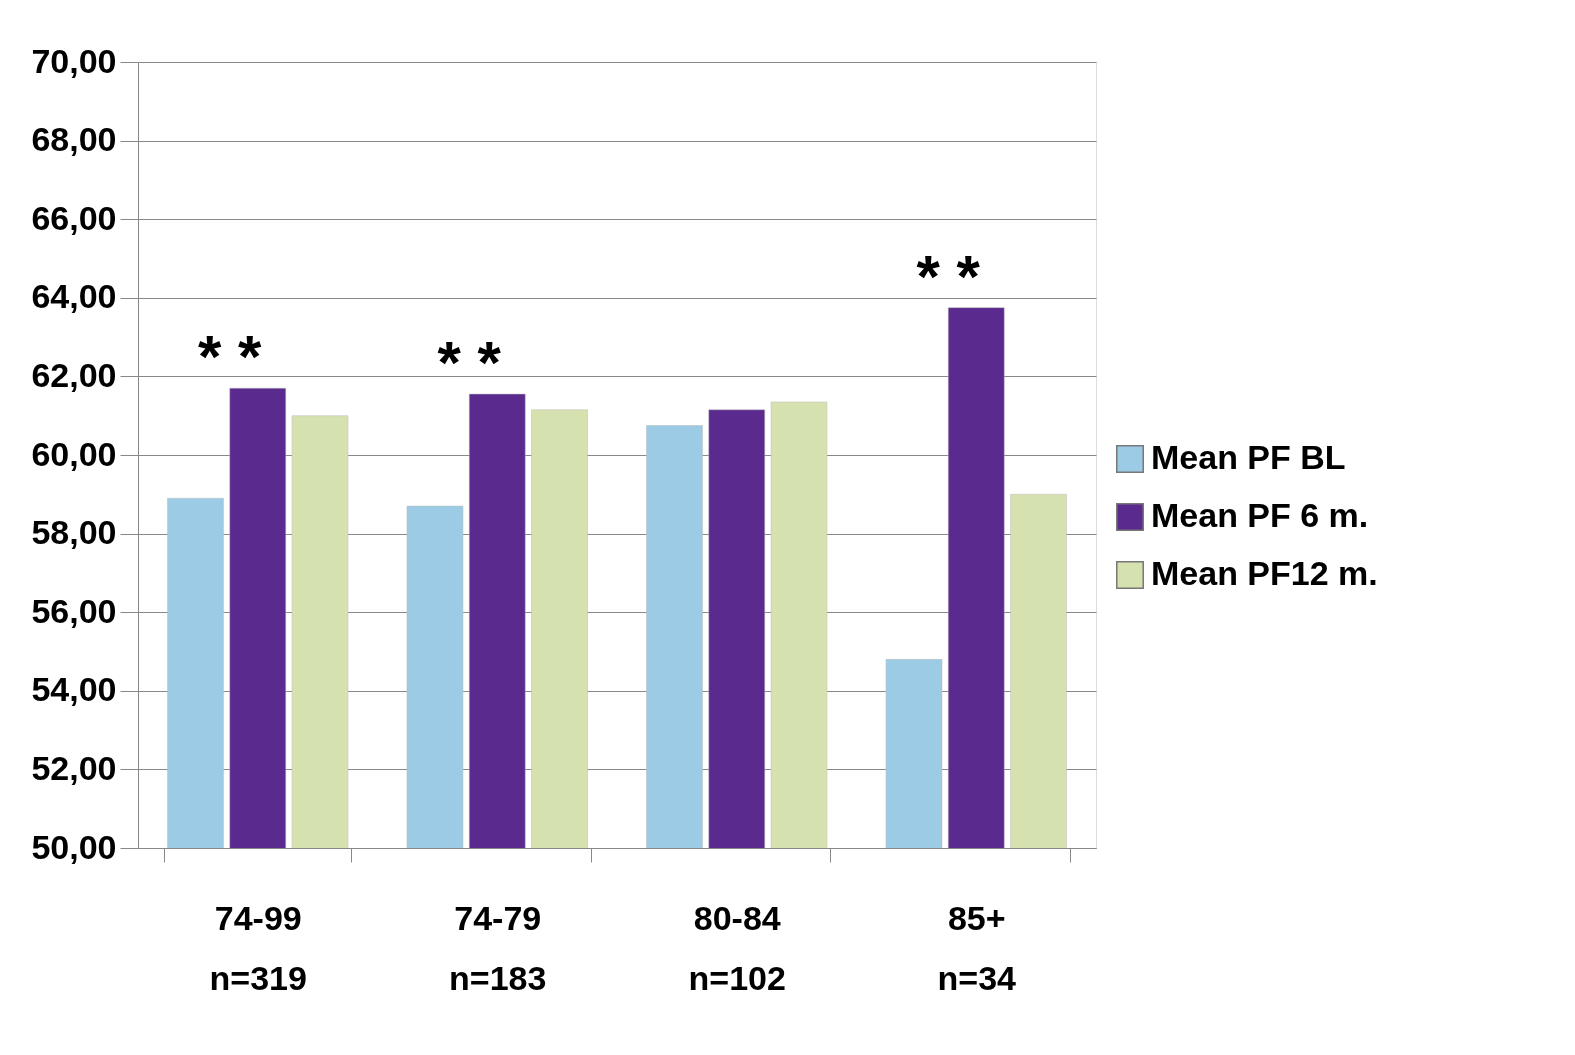  What do you see at coordinates (74, 453) in the screenshot?
I see `y-tick-label: 60,00` at bounding box center [74, 453].